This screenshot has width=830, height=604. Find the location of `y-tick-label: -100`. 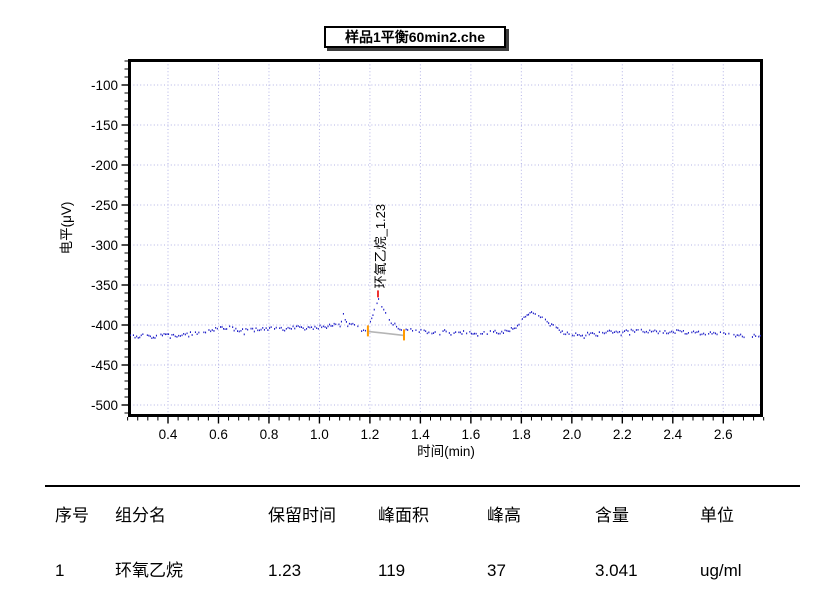

y-tick-label: -100 is located at coordinates (104, 85).